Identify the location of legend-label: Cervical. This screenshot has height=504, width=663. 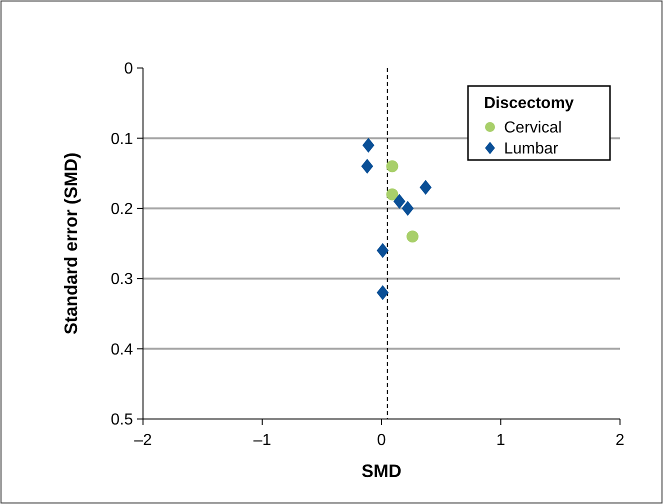
(533, 128).